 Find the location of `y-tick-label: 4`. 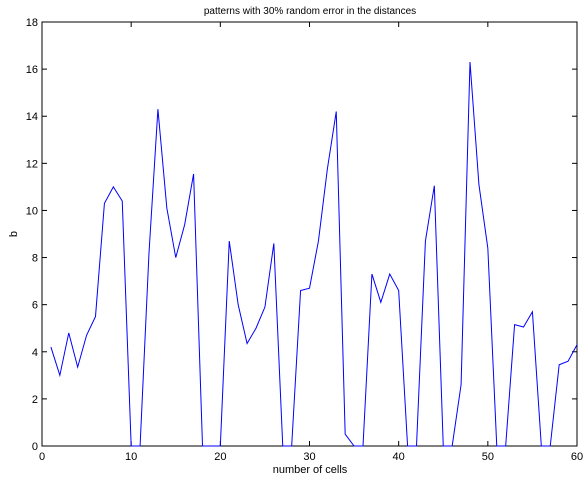

y-tick-label: 4 is located at coordinates (35, 353).